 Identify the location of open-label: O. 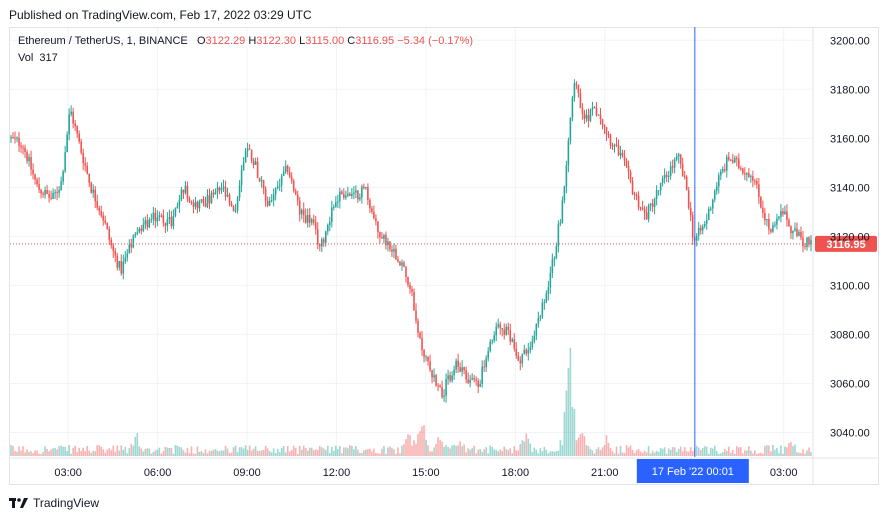
(201, 41).